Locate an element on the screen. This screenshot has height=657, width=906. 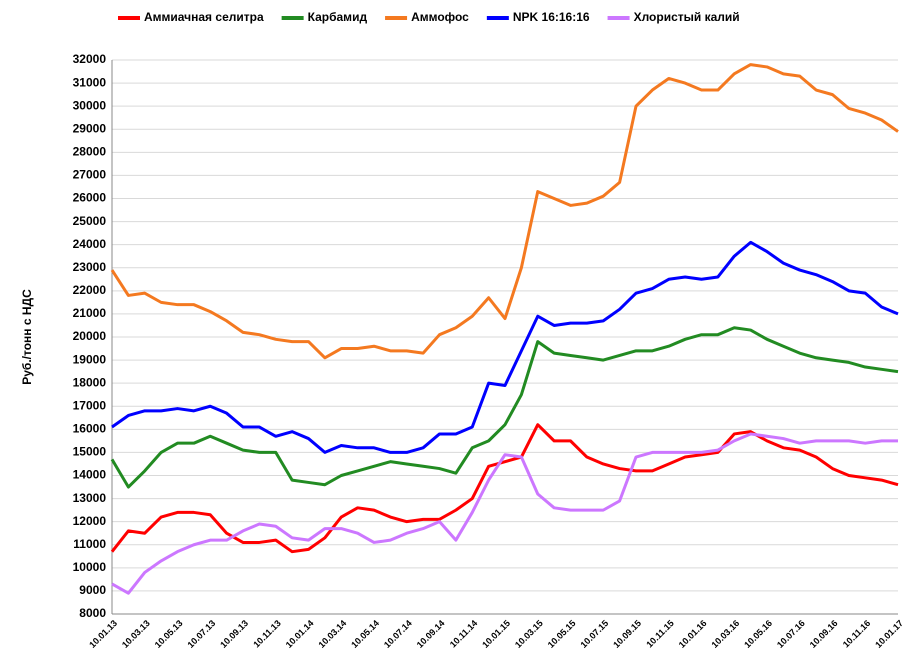
y-tick-label: 14000 is located at coordinates (90, 475).